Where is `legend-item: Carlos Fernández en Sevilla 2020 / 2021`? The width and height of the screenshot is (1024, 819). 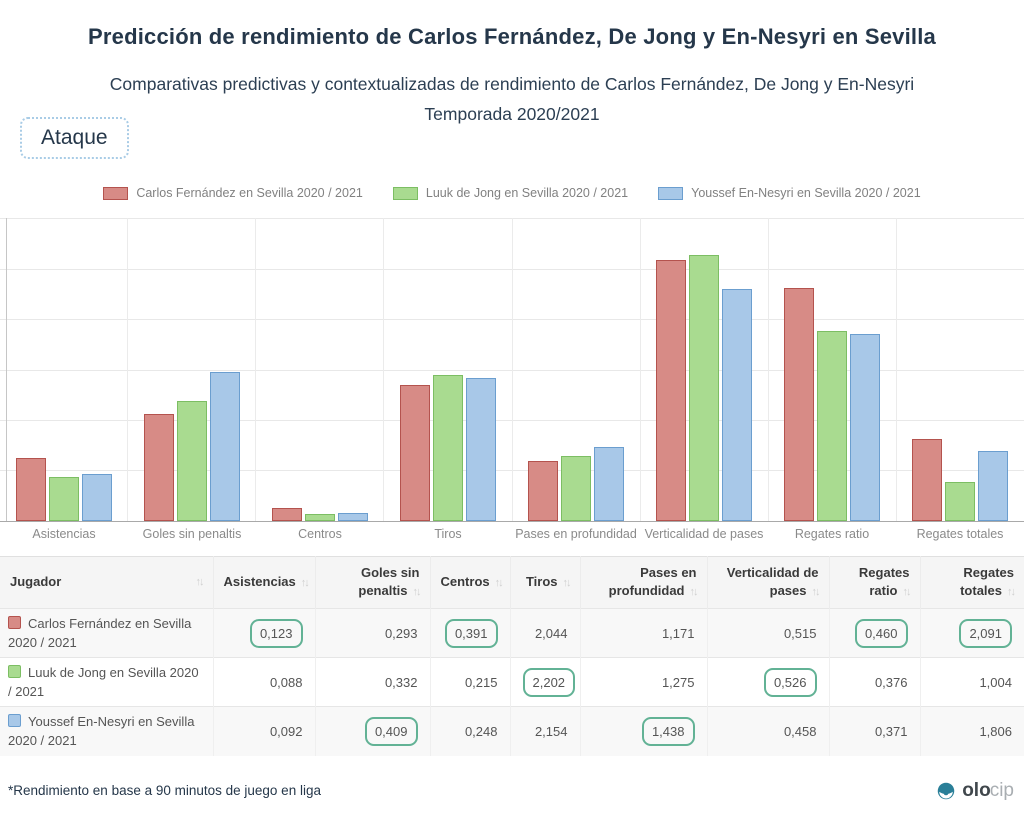 legend-item: Carlos Fernández en Sevilla 2020 / 2021 is located at coordinates (233, 193).